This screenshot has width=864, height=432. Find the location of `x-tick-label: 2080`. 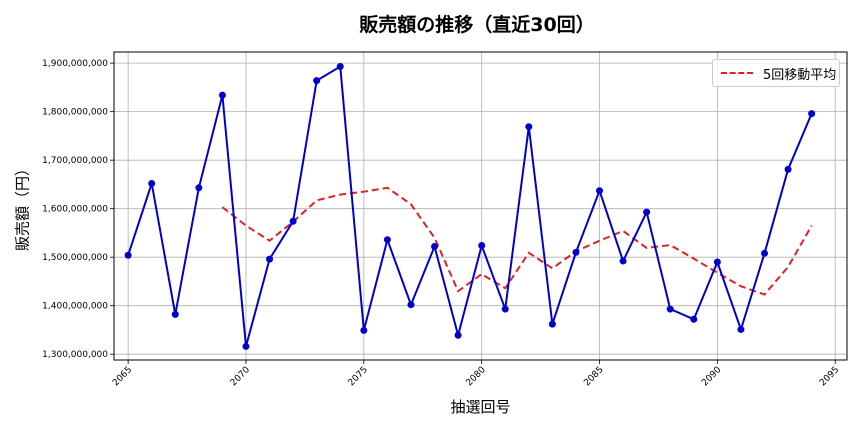

x-tick-label: 2080 is located at coordinates (476, 376).